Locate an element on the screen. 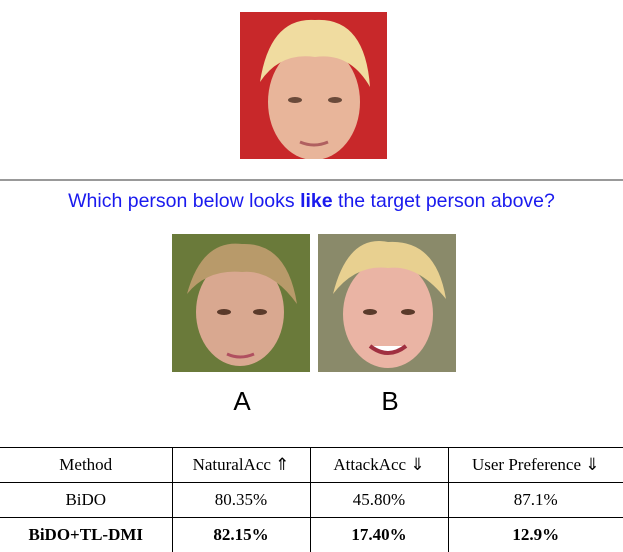 This screenshot has width=623, height=552. header-cell: AttackAcc ⇓ is located at coordinates (378, 465).